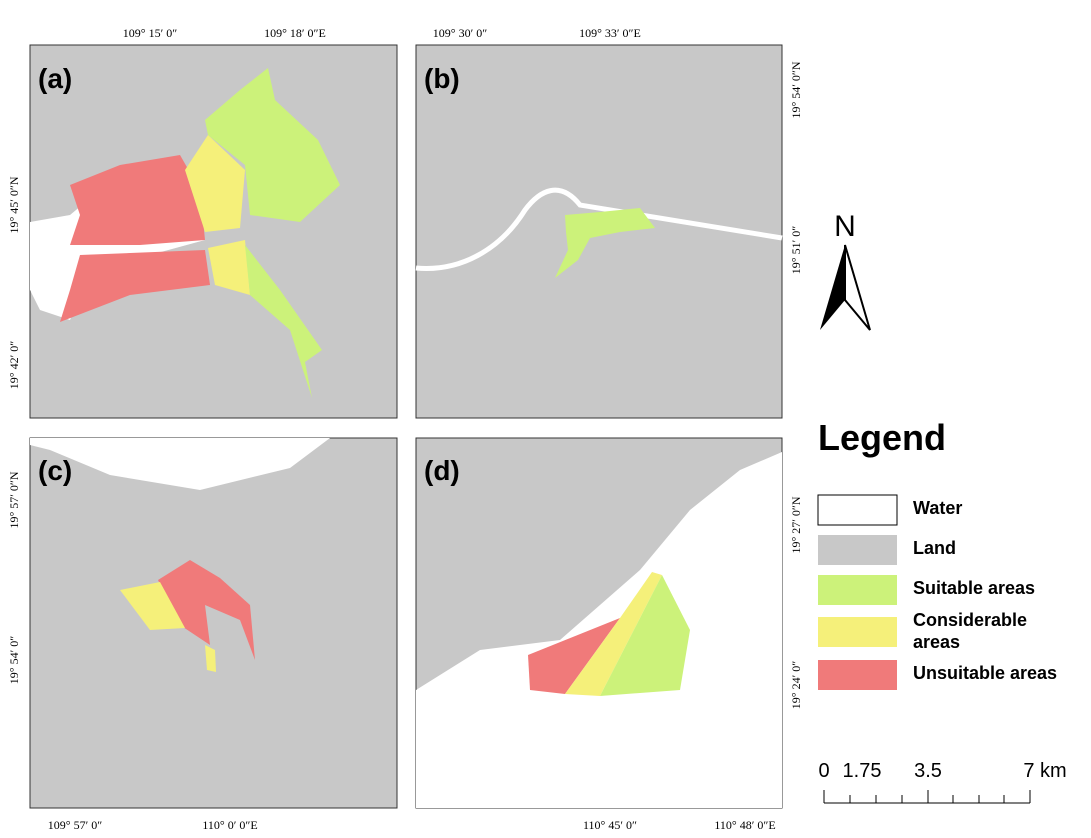 The height and width of the screenshot is (838, 1091). I want to click on scale-label: 1.75, so click(862, 771).